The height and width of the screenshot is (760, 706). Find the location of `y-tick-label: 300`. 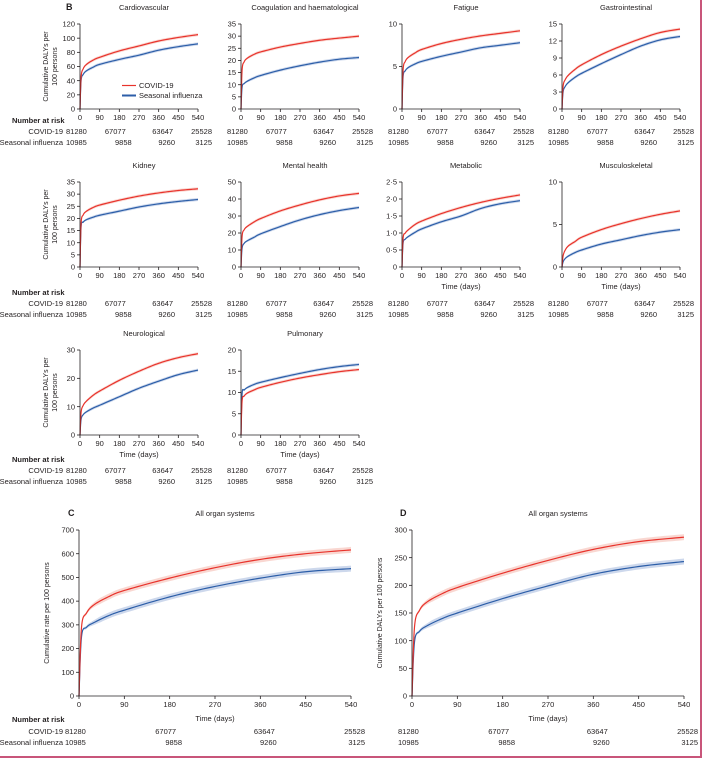

y-tick-label: 300 is located at coordinates (400, 530).